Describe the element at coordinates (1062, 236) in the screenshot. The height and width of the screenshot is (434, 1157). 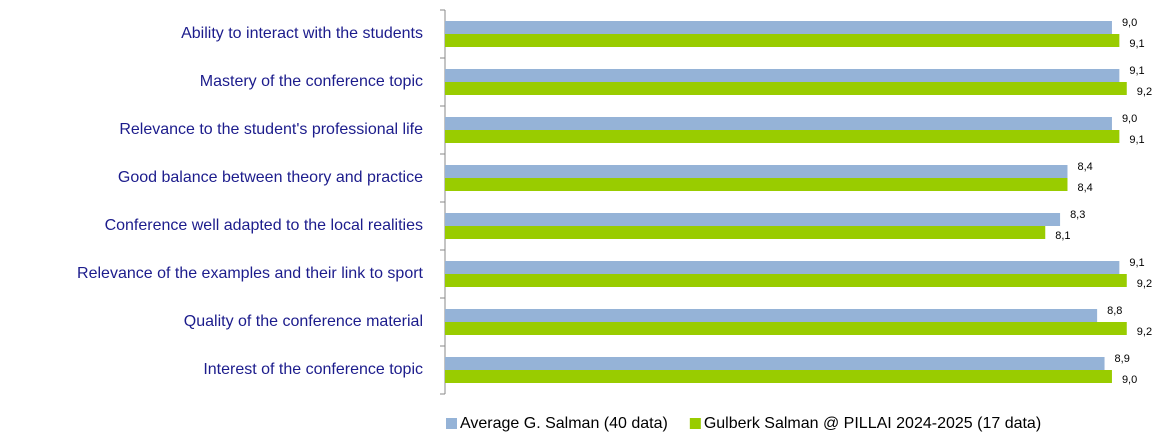
I see `value-label: 8,1` at that location.